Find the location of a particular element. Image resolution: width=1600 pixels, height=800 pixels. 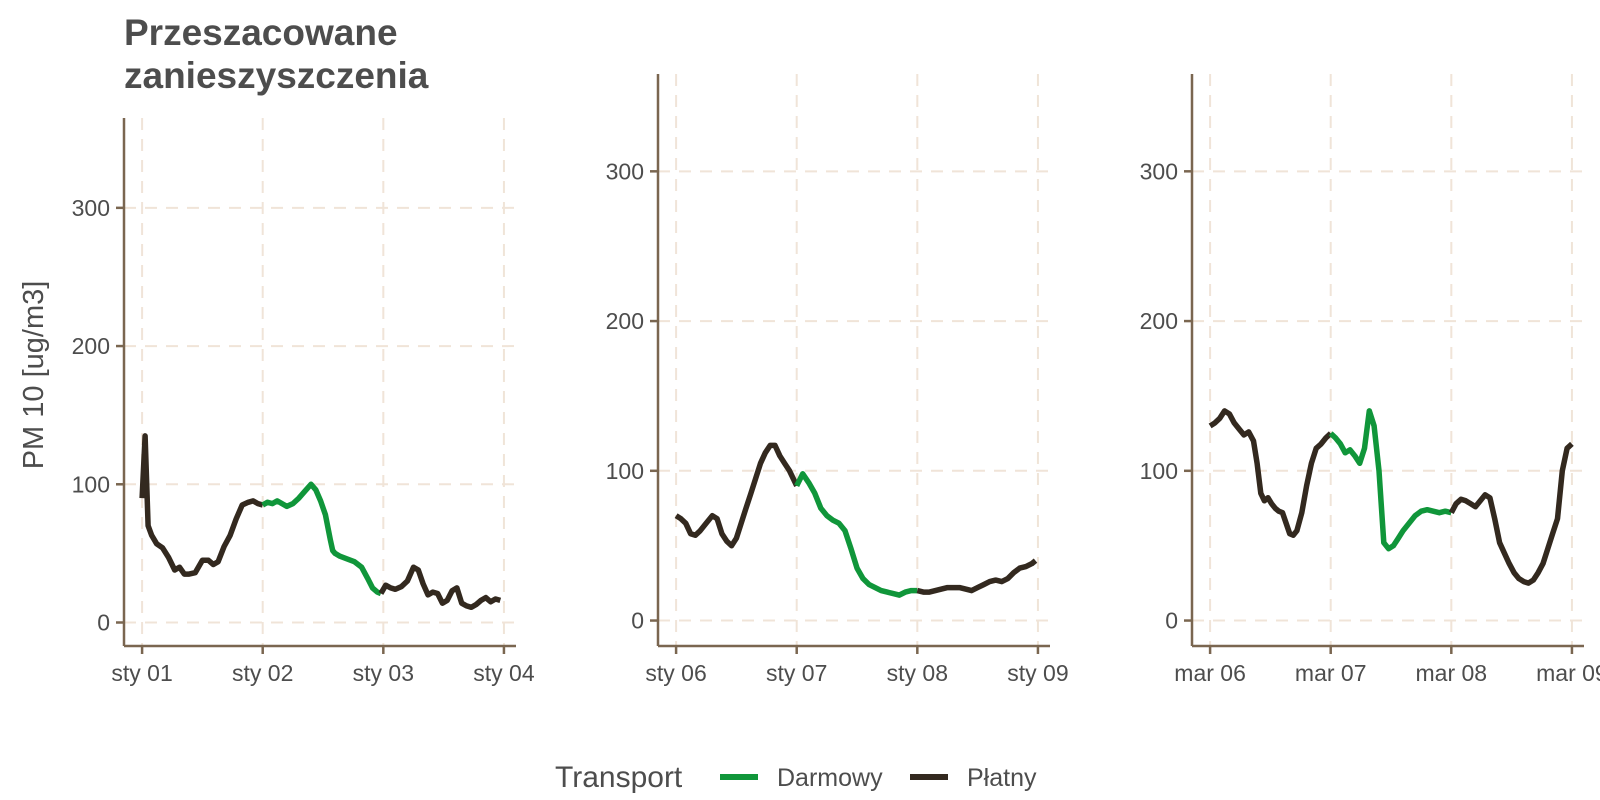

x-tick-label: sty 09 is located at coordinates (1037, 673).